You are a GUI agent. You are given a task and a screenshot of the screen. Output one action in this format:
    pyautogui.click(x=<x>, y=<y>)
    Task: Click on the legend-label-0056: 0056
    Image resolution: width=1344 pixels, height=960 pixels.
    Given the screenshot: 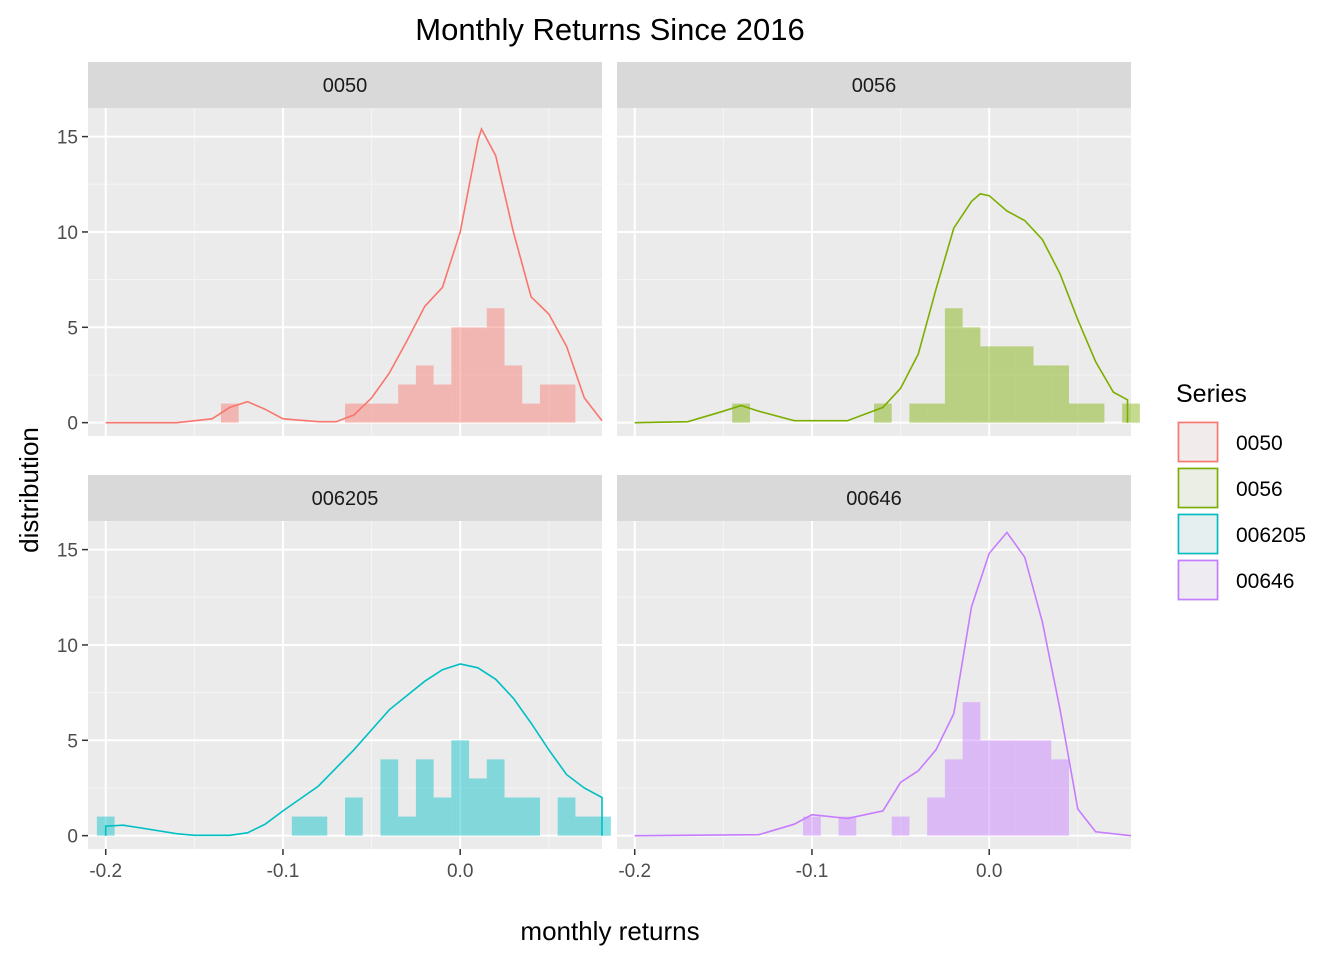 What is the action you would take?
    pyautogui.click(x=1259, y=489)
    